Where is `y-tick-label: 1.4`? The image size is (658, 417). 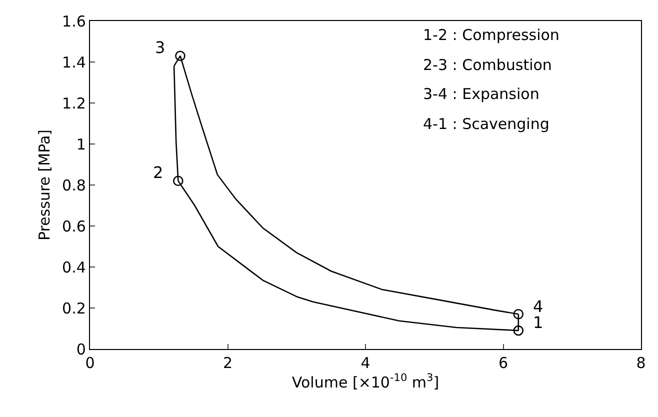 y-tick-label: 1.4 is located at coordinates (74, 62).